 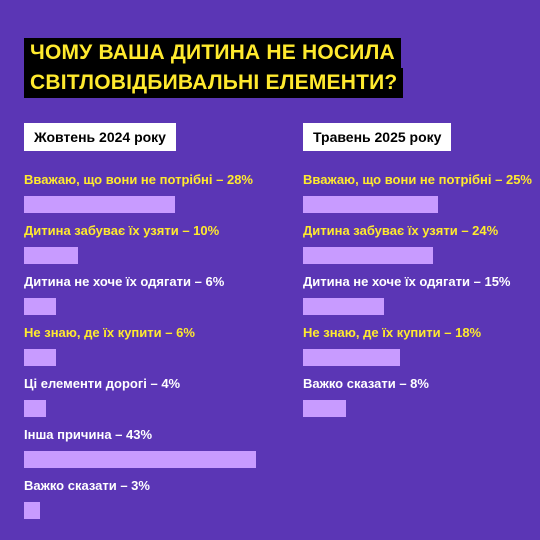 What do you see at coordinates (214, 83) in the screenshot?
I see `title-line-2: СВІТЛОВІДБИВАЛЬНІ ЕЛЕМЕНТИ?` at bounding box center [214, 83].